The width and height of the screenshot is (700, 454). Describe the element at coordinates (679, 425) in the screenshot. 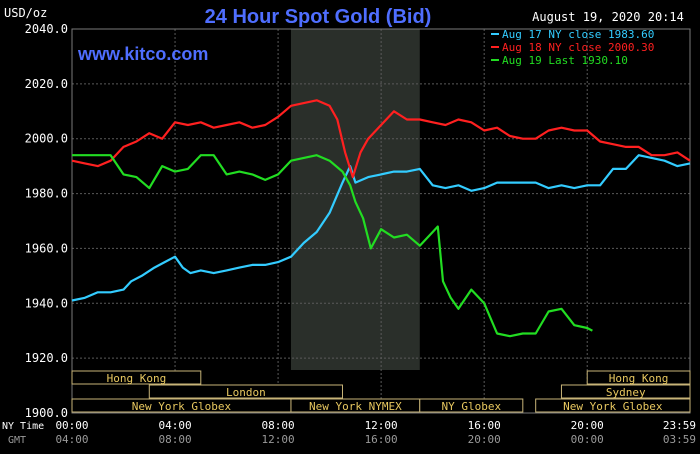

I see `x-tick-label: 23:59` at that location.